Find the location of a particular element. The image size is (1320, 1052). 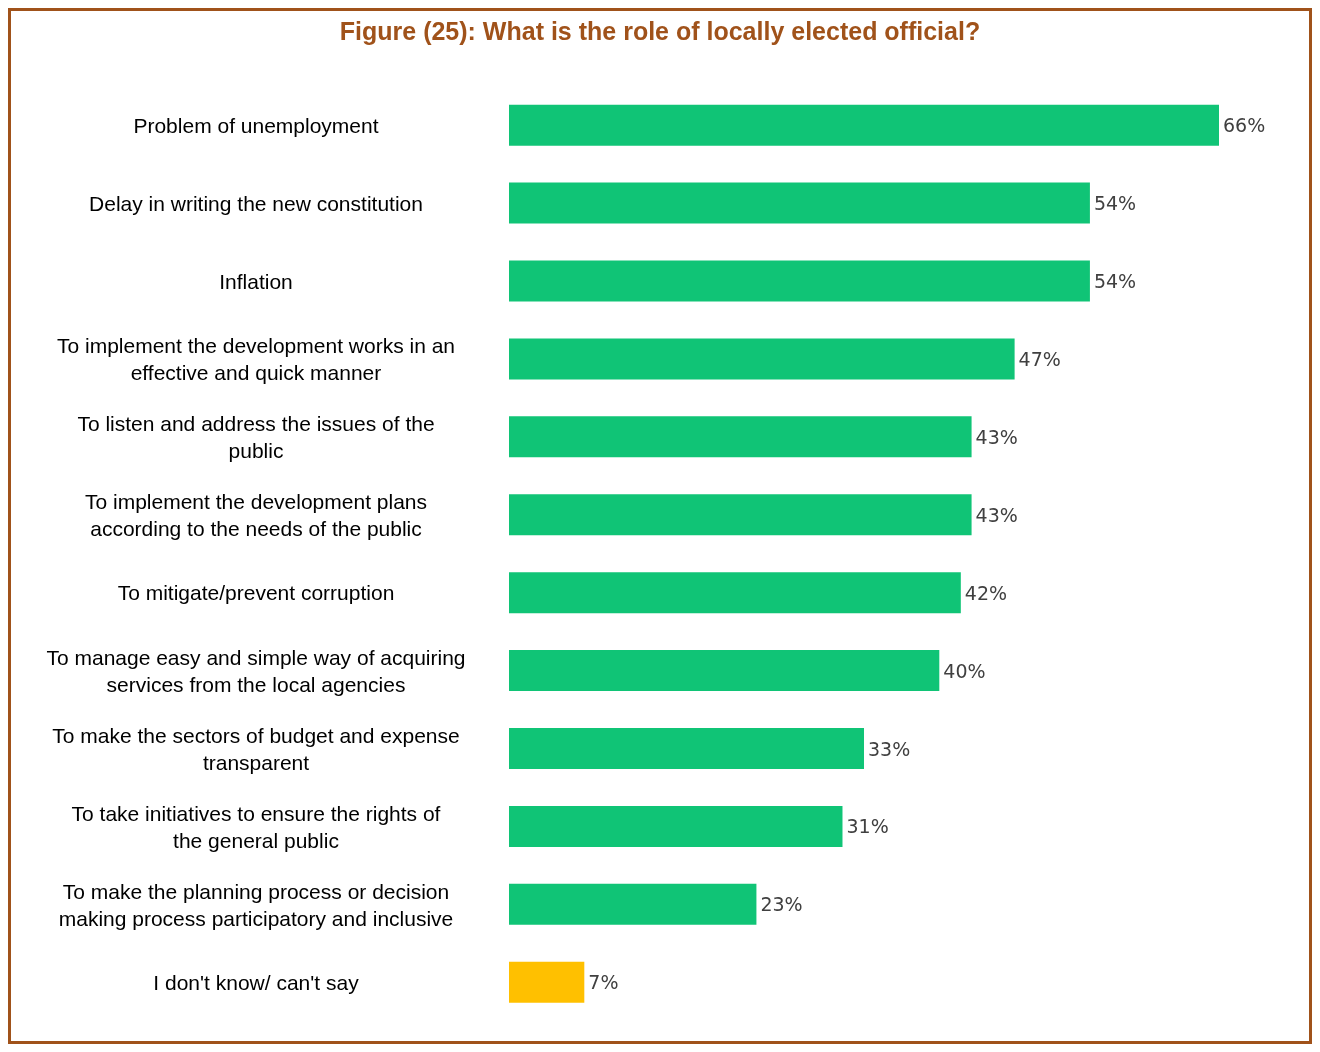

data-label: 66% is located at coordinates (1244, 125).